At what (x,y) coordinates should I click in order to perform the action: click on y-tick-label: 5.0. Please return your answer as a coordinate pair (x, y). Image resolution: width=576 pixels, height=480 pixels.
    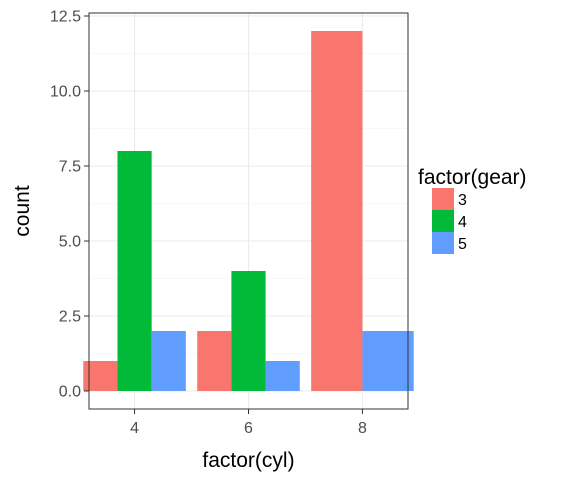
    Looking at the image, I should click on (70, 242).